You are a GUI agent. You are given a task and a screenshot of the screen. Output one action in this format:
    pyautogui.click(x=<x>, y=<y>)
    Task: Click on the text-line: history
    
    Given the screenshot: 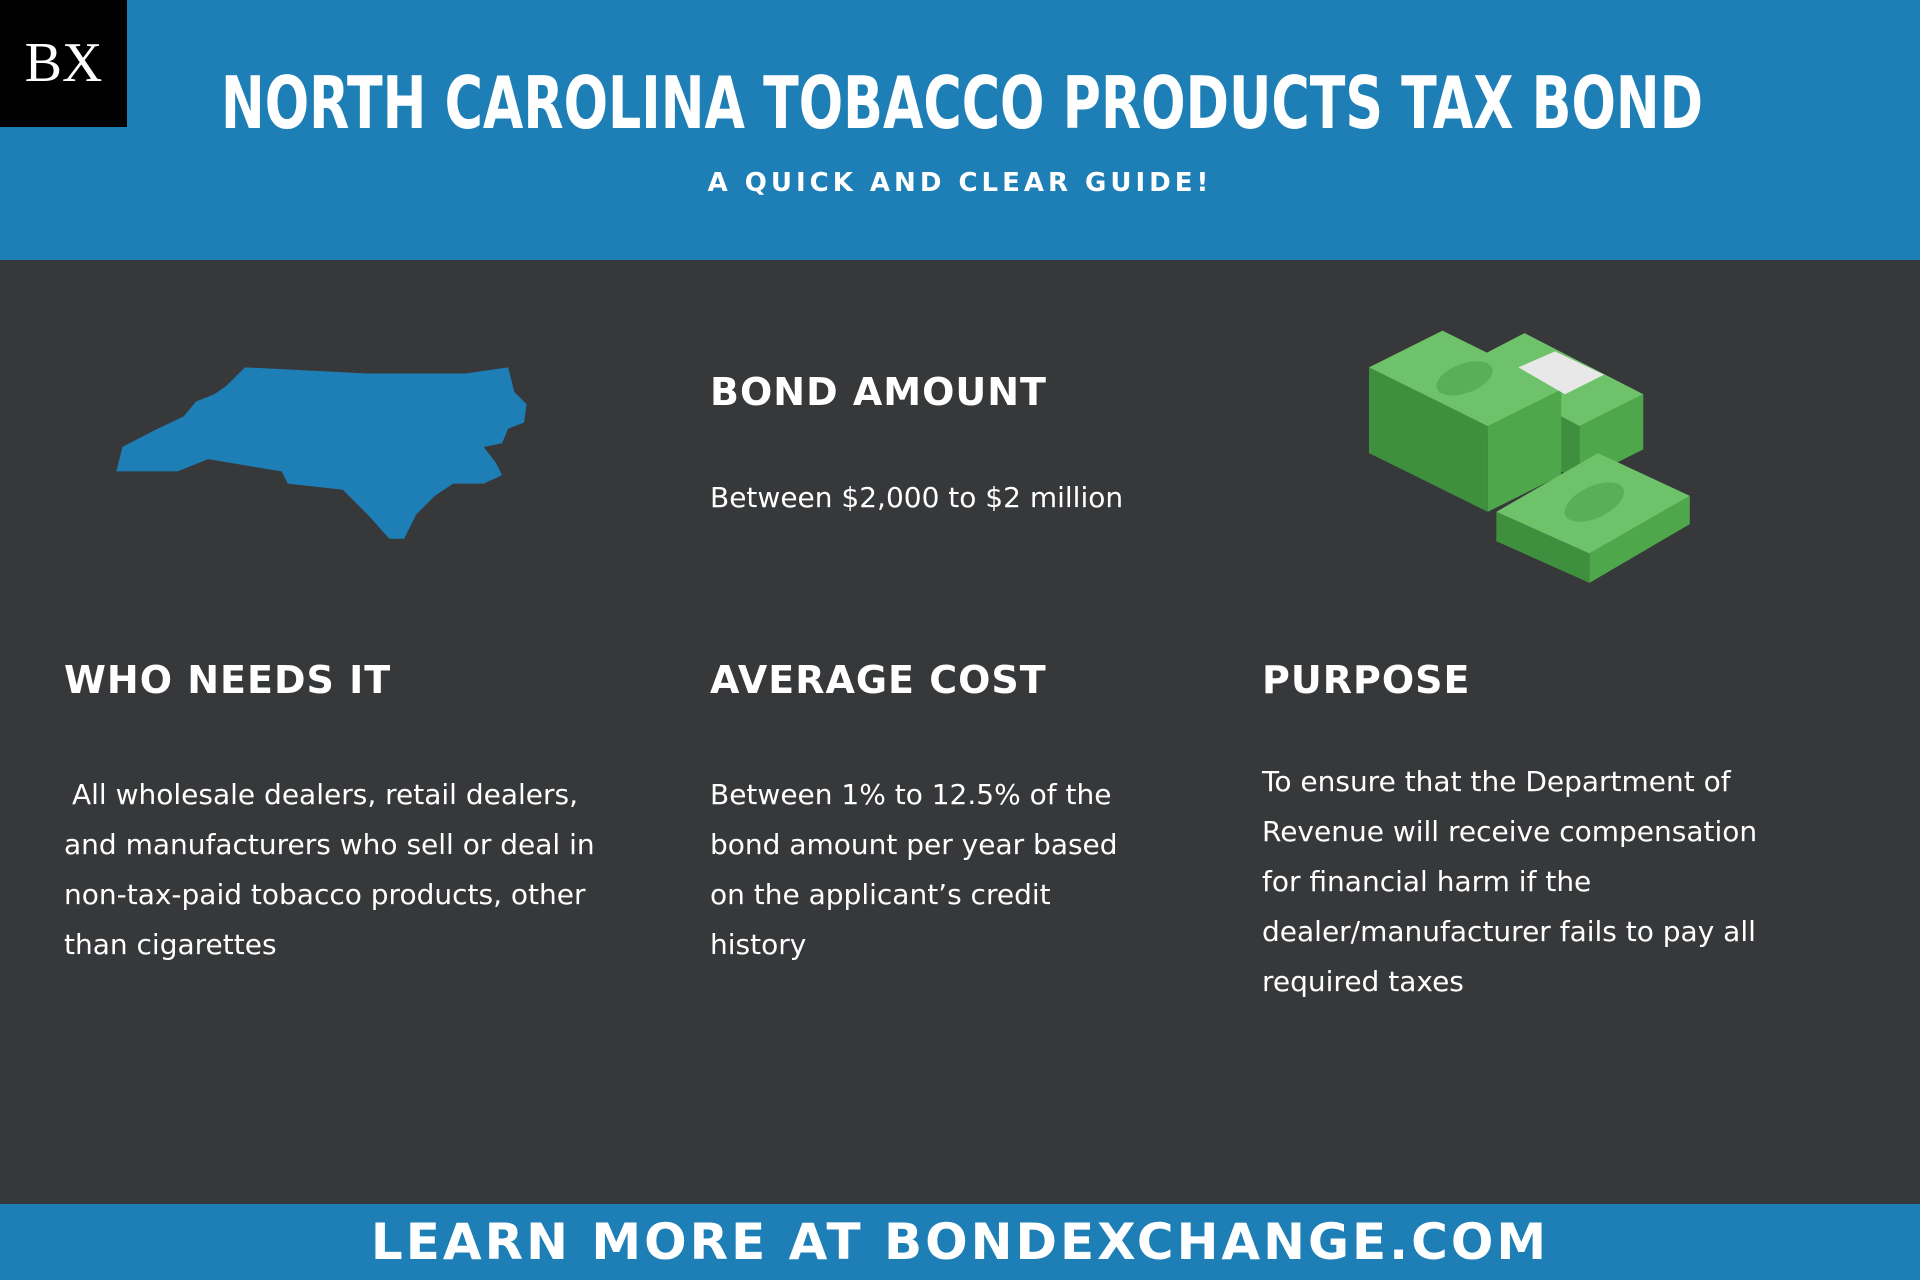 What is the action you would take?
    pyautogui.click(x=758, y=944)
    